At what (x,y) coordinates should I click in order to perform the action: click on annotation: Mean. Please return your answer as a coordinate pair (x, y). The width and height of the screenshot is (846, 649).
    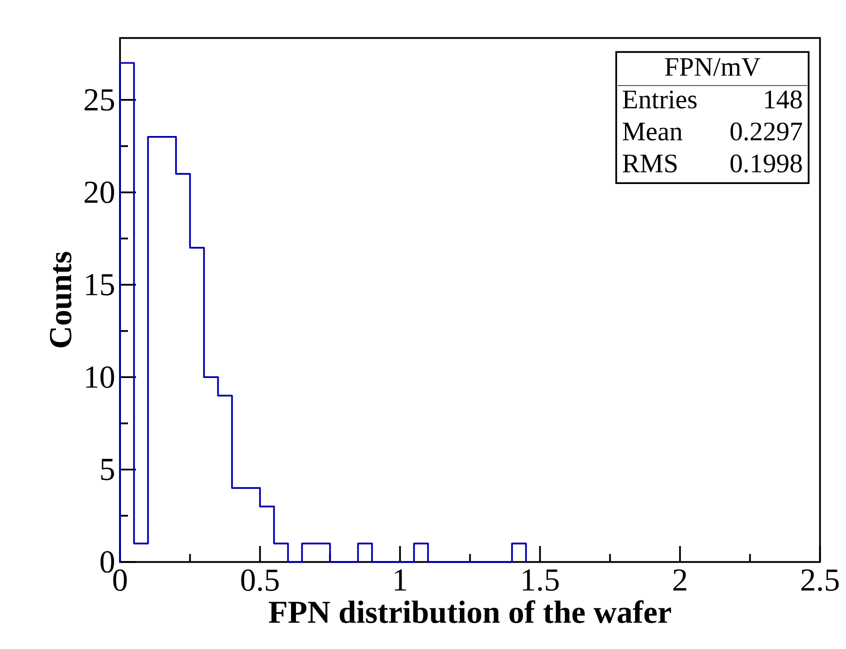
    Looking at the image, I should click on (652, 131).